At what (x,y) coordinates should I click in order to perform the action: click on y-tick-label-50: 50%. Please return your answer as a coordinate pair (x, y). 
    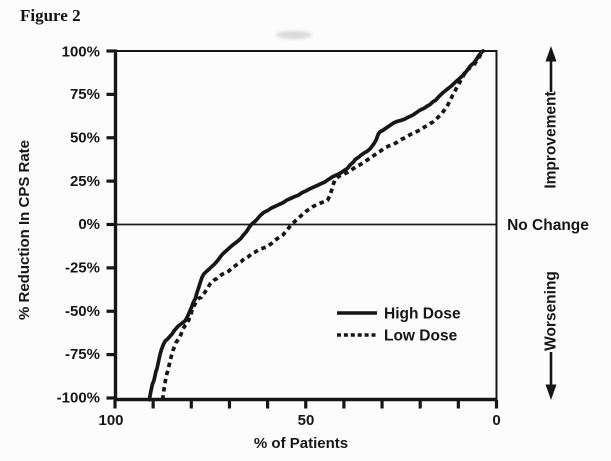
    Looking at the image, I should click on (85, 138).